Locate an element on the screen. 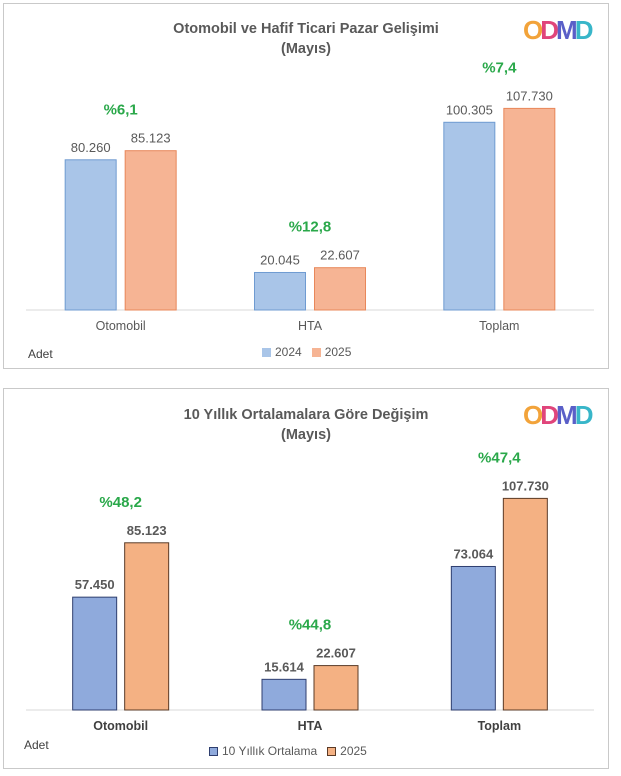 The width and height of the screenshot is (621, 776). data-label: 100.305 is located at coordinates (469, 109).